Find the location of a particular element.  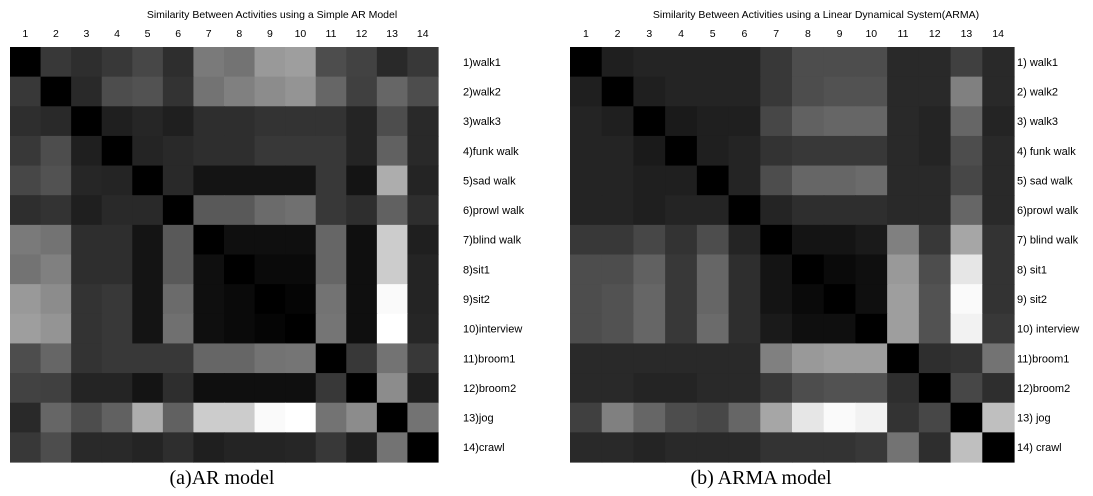

x-tick-label: 5 is located at coordinates (713, 34).